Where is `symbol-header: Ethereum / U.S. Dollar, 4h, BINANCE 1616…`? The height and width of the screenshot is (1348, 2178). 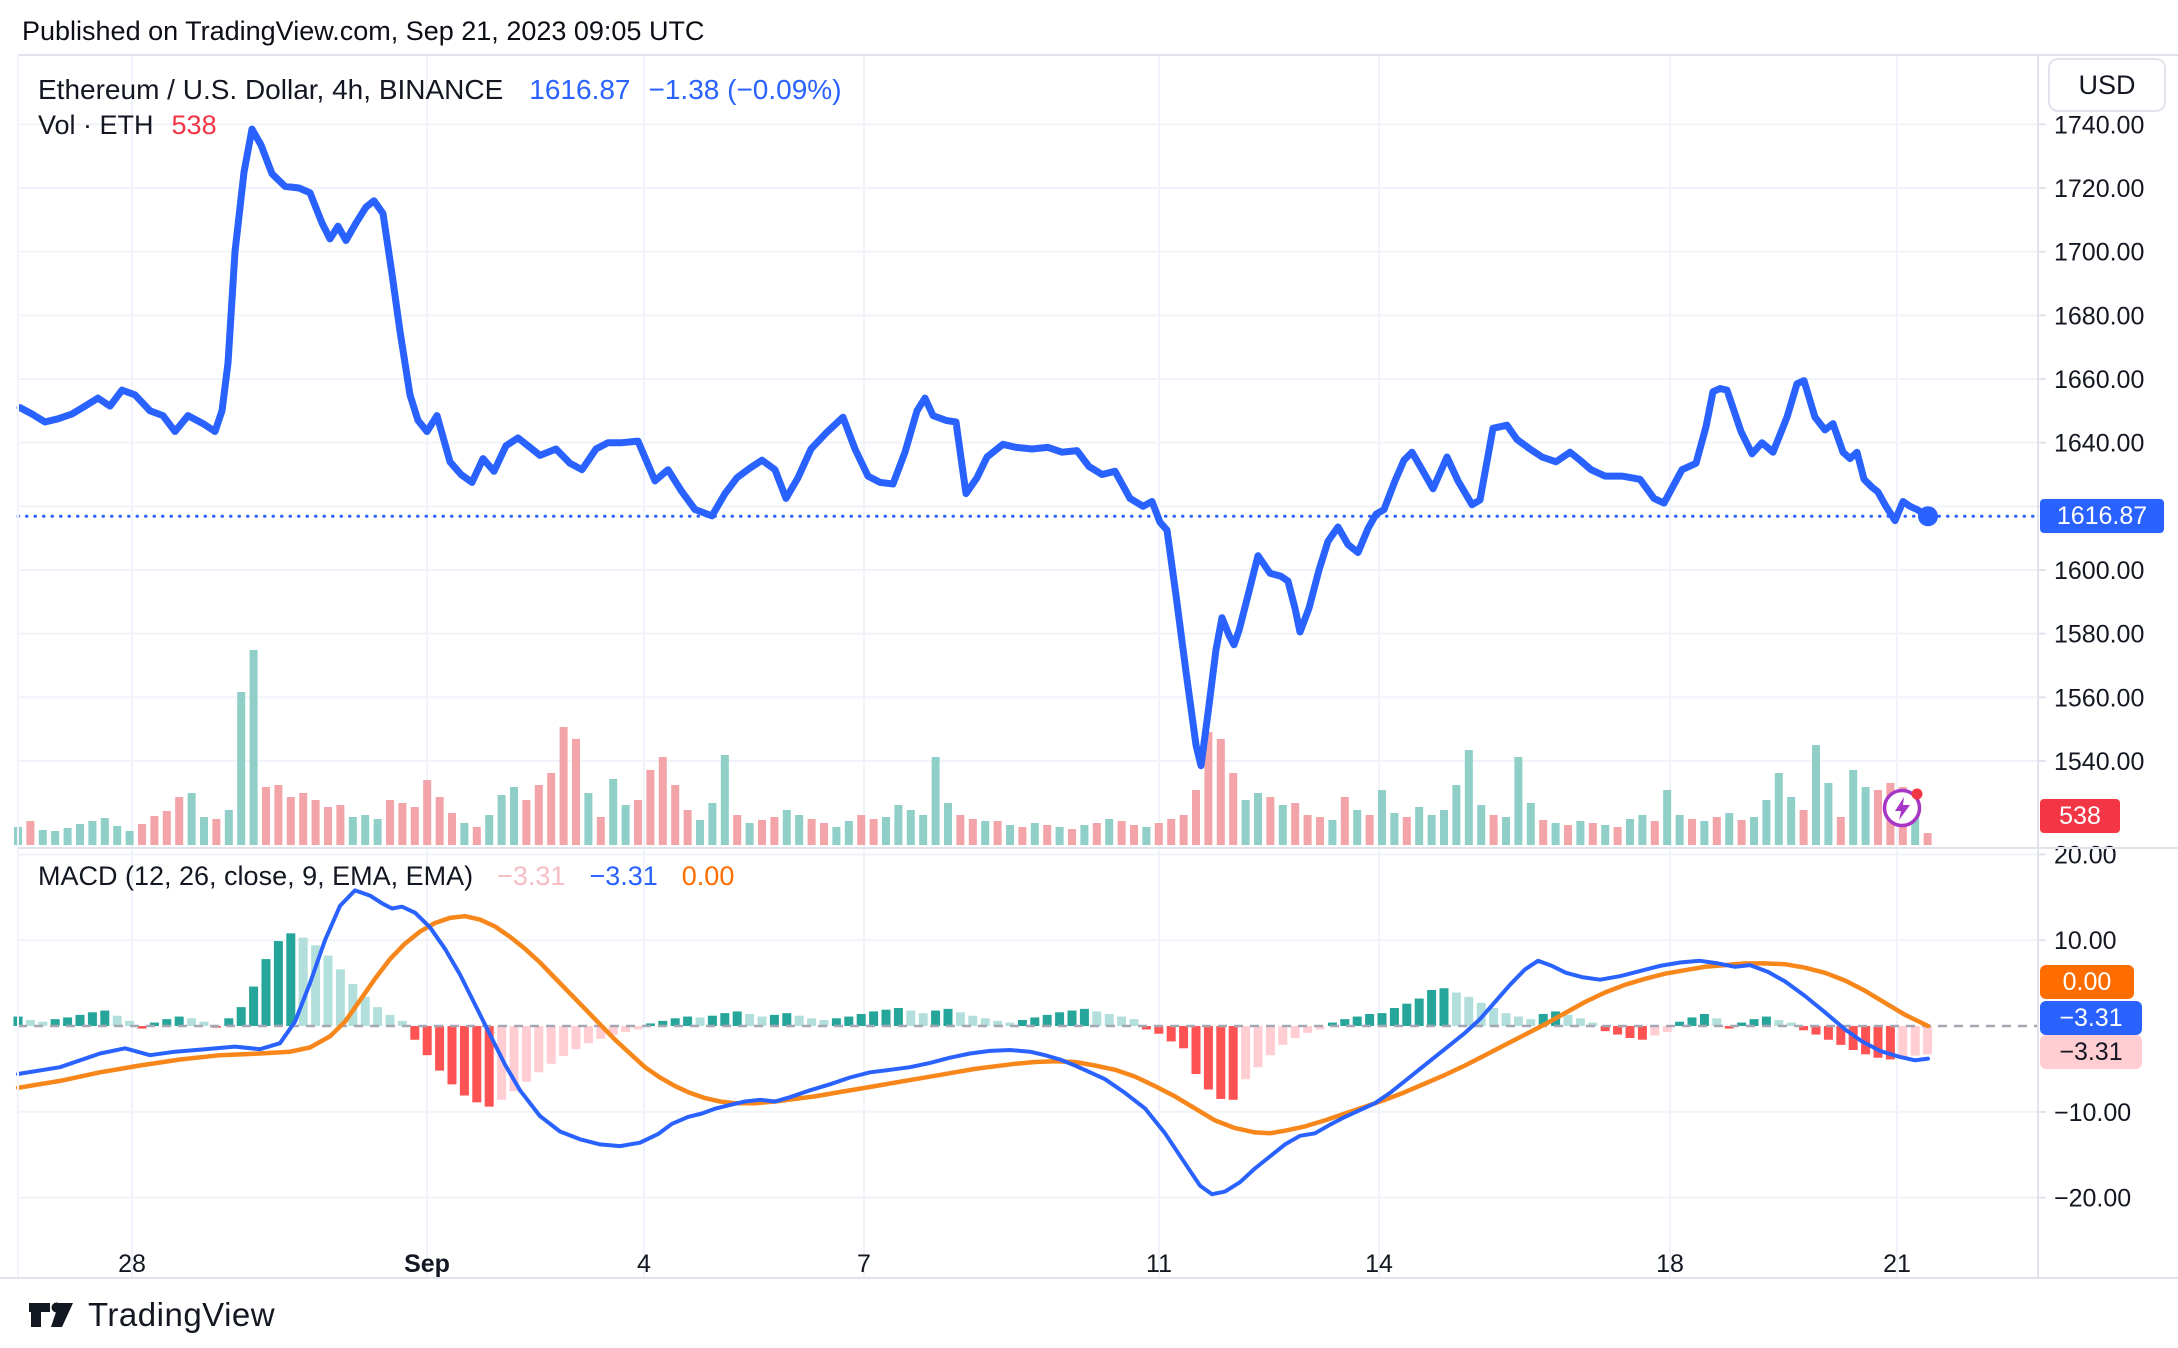 symbol-header: Ethereum / U.S. Dollar, 4h, BINANCE 1616… is located at coordinates (440, 90).